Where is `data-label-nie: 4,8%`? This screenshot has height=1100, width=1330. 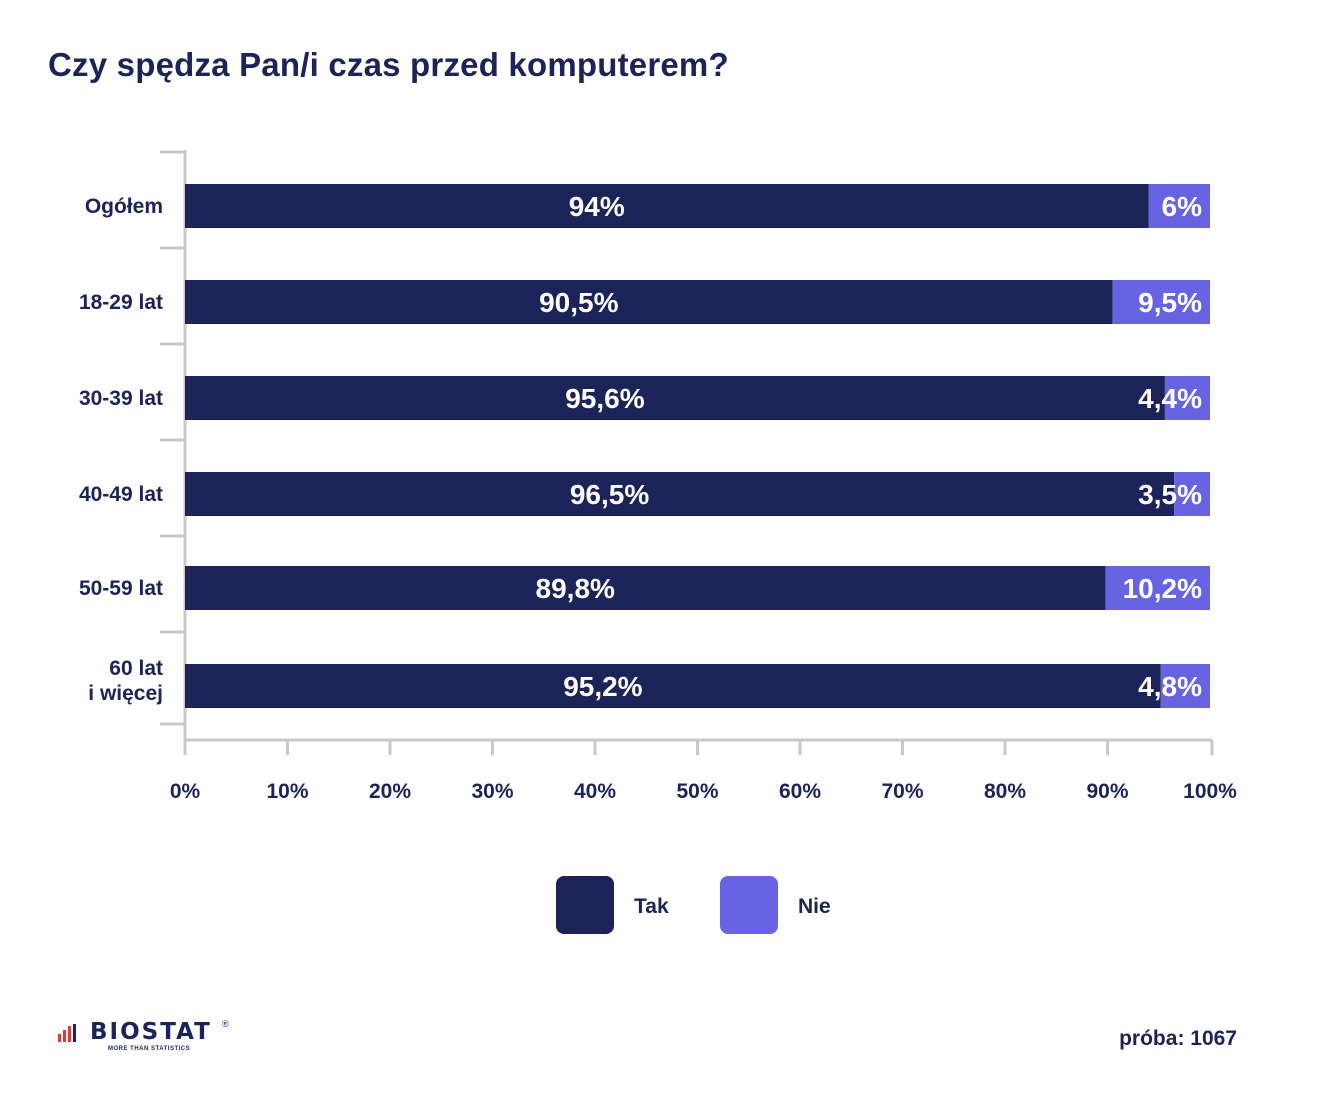
data-label-nie: 4,8% is located at coordinates (1170, 686).